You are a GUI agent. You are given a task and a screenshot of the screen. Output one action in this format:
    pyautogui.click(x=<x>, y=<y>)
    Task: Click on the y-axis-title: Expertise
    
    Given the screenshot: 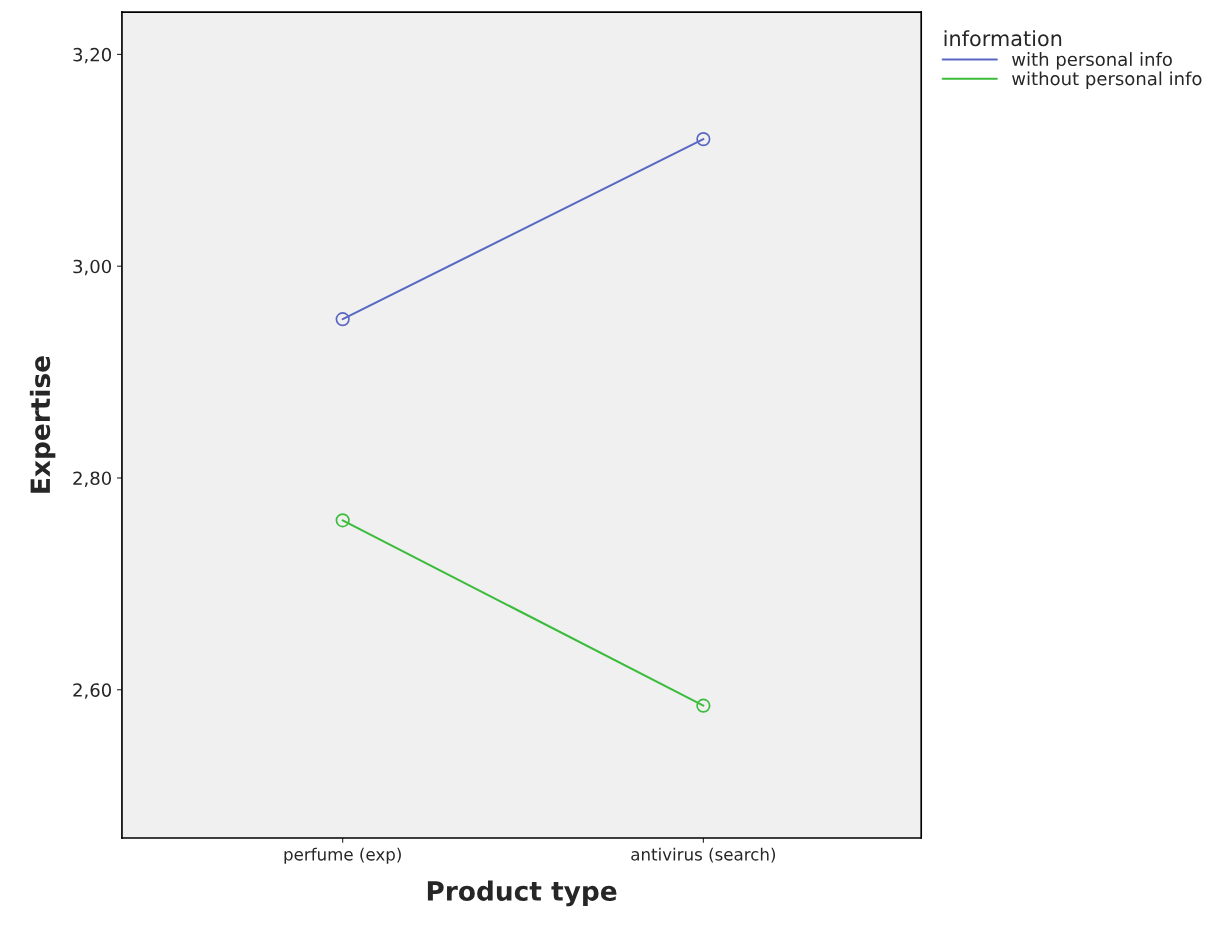 What is the action you would take?
    pyautogui.click(x=42, y=424)
    